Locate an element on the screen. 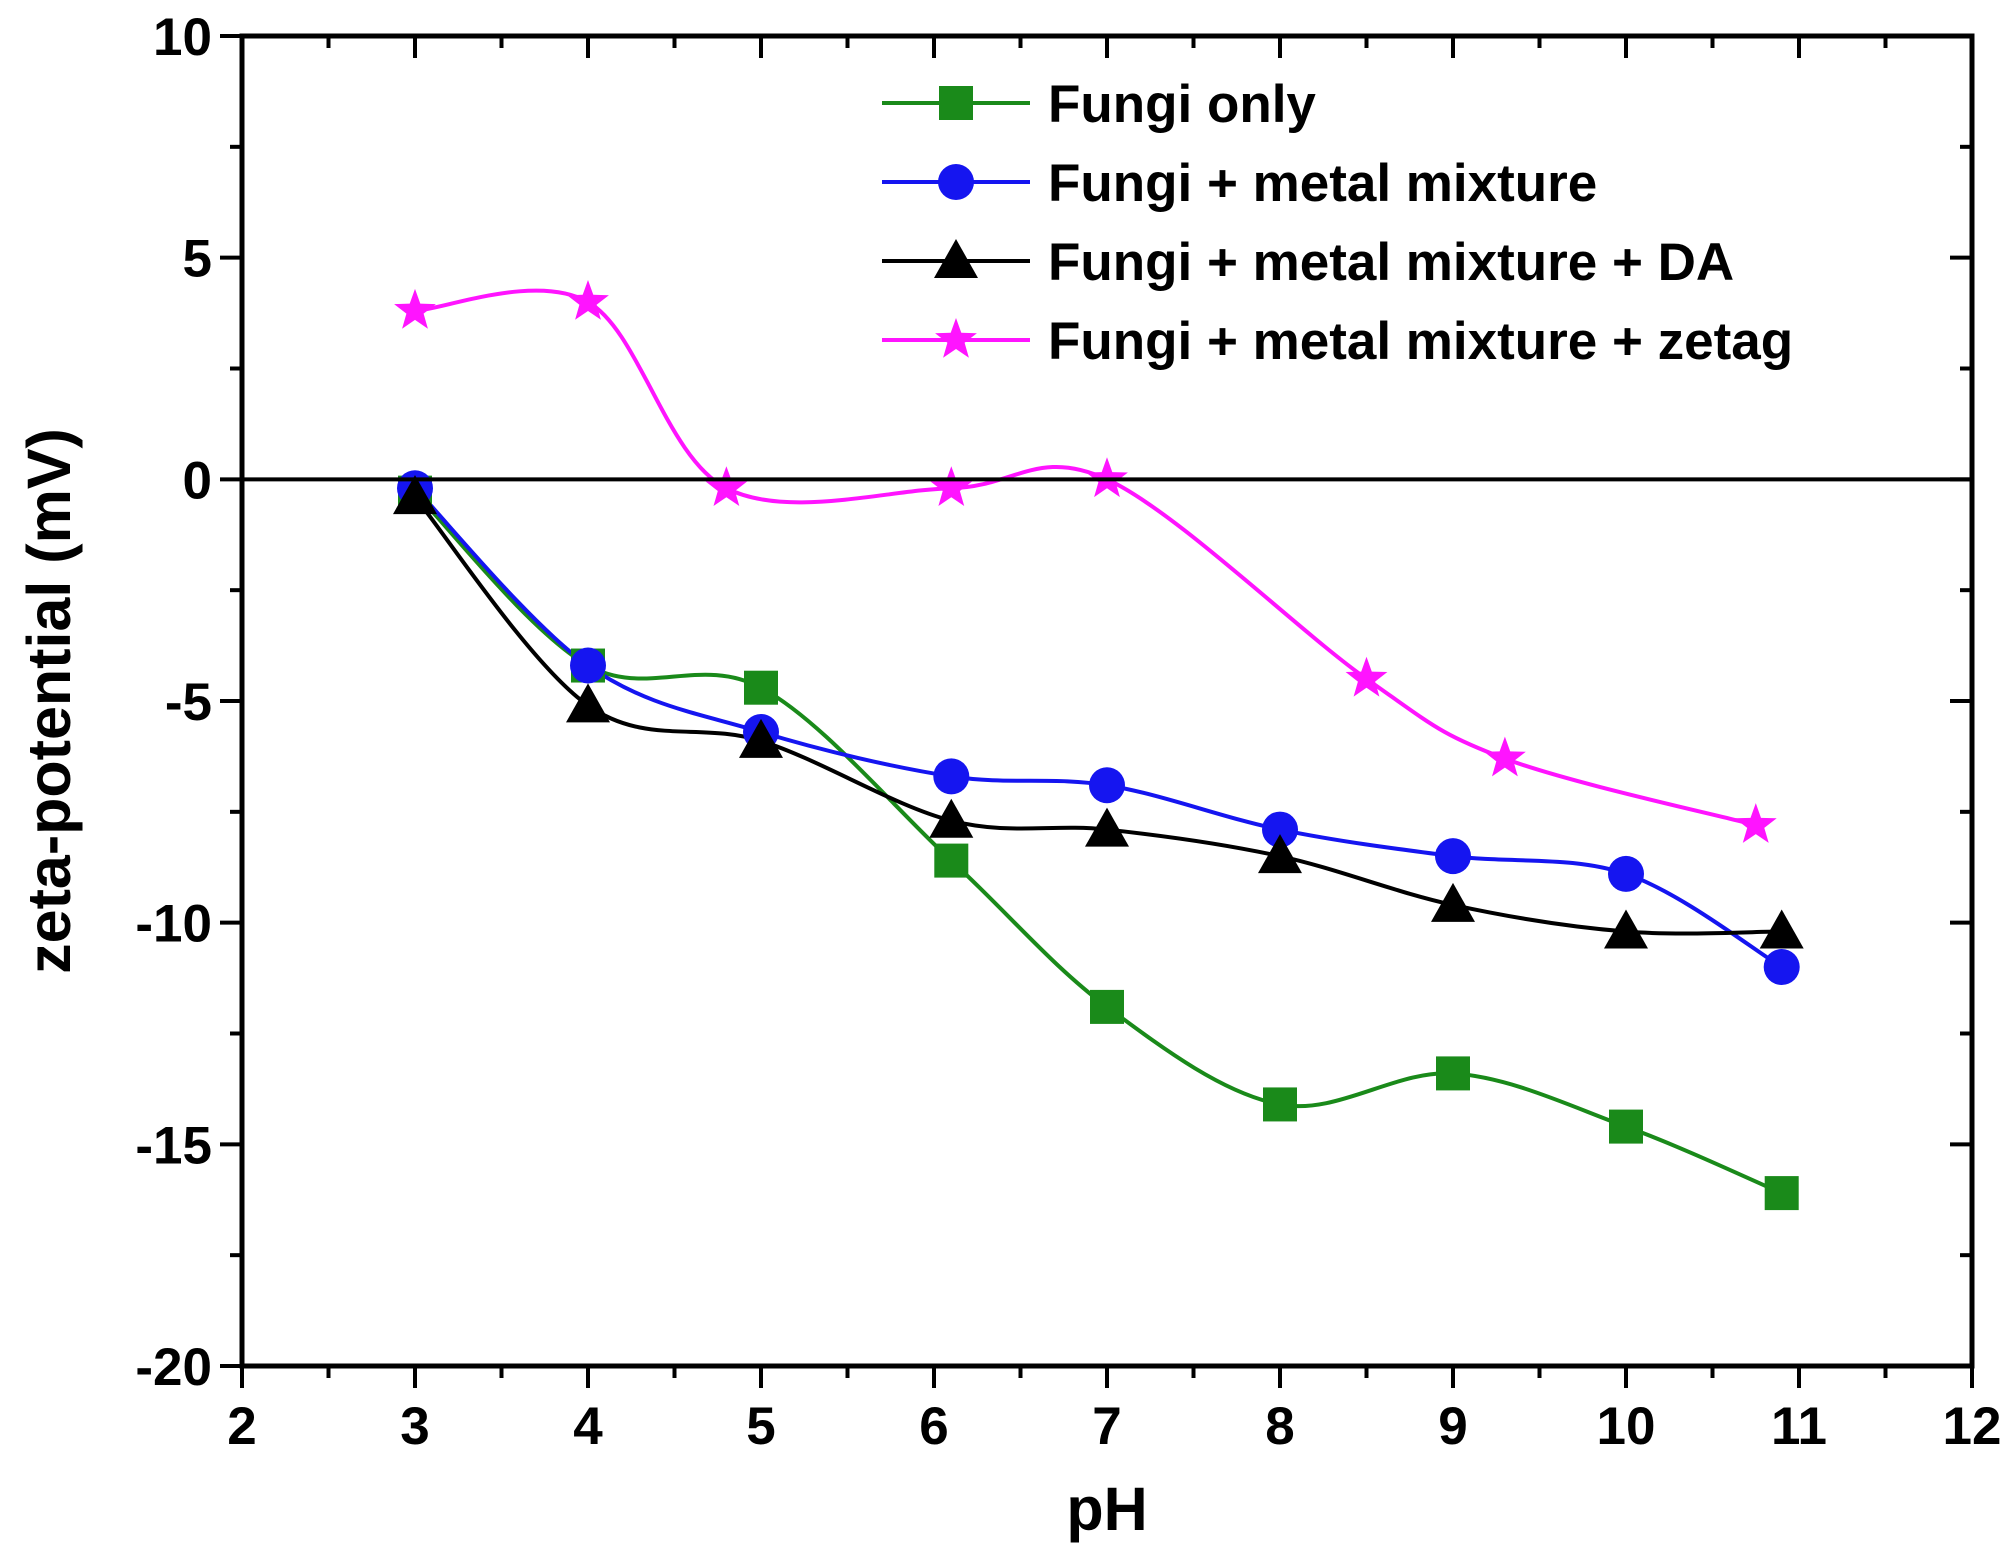 The height and width of the screenshot is (1568, 2007). x-tick-label: 5 is located at coordinates (760, 1426).